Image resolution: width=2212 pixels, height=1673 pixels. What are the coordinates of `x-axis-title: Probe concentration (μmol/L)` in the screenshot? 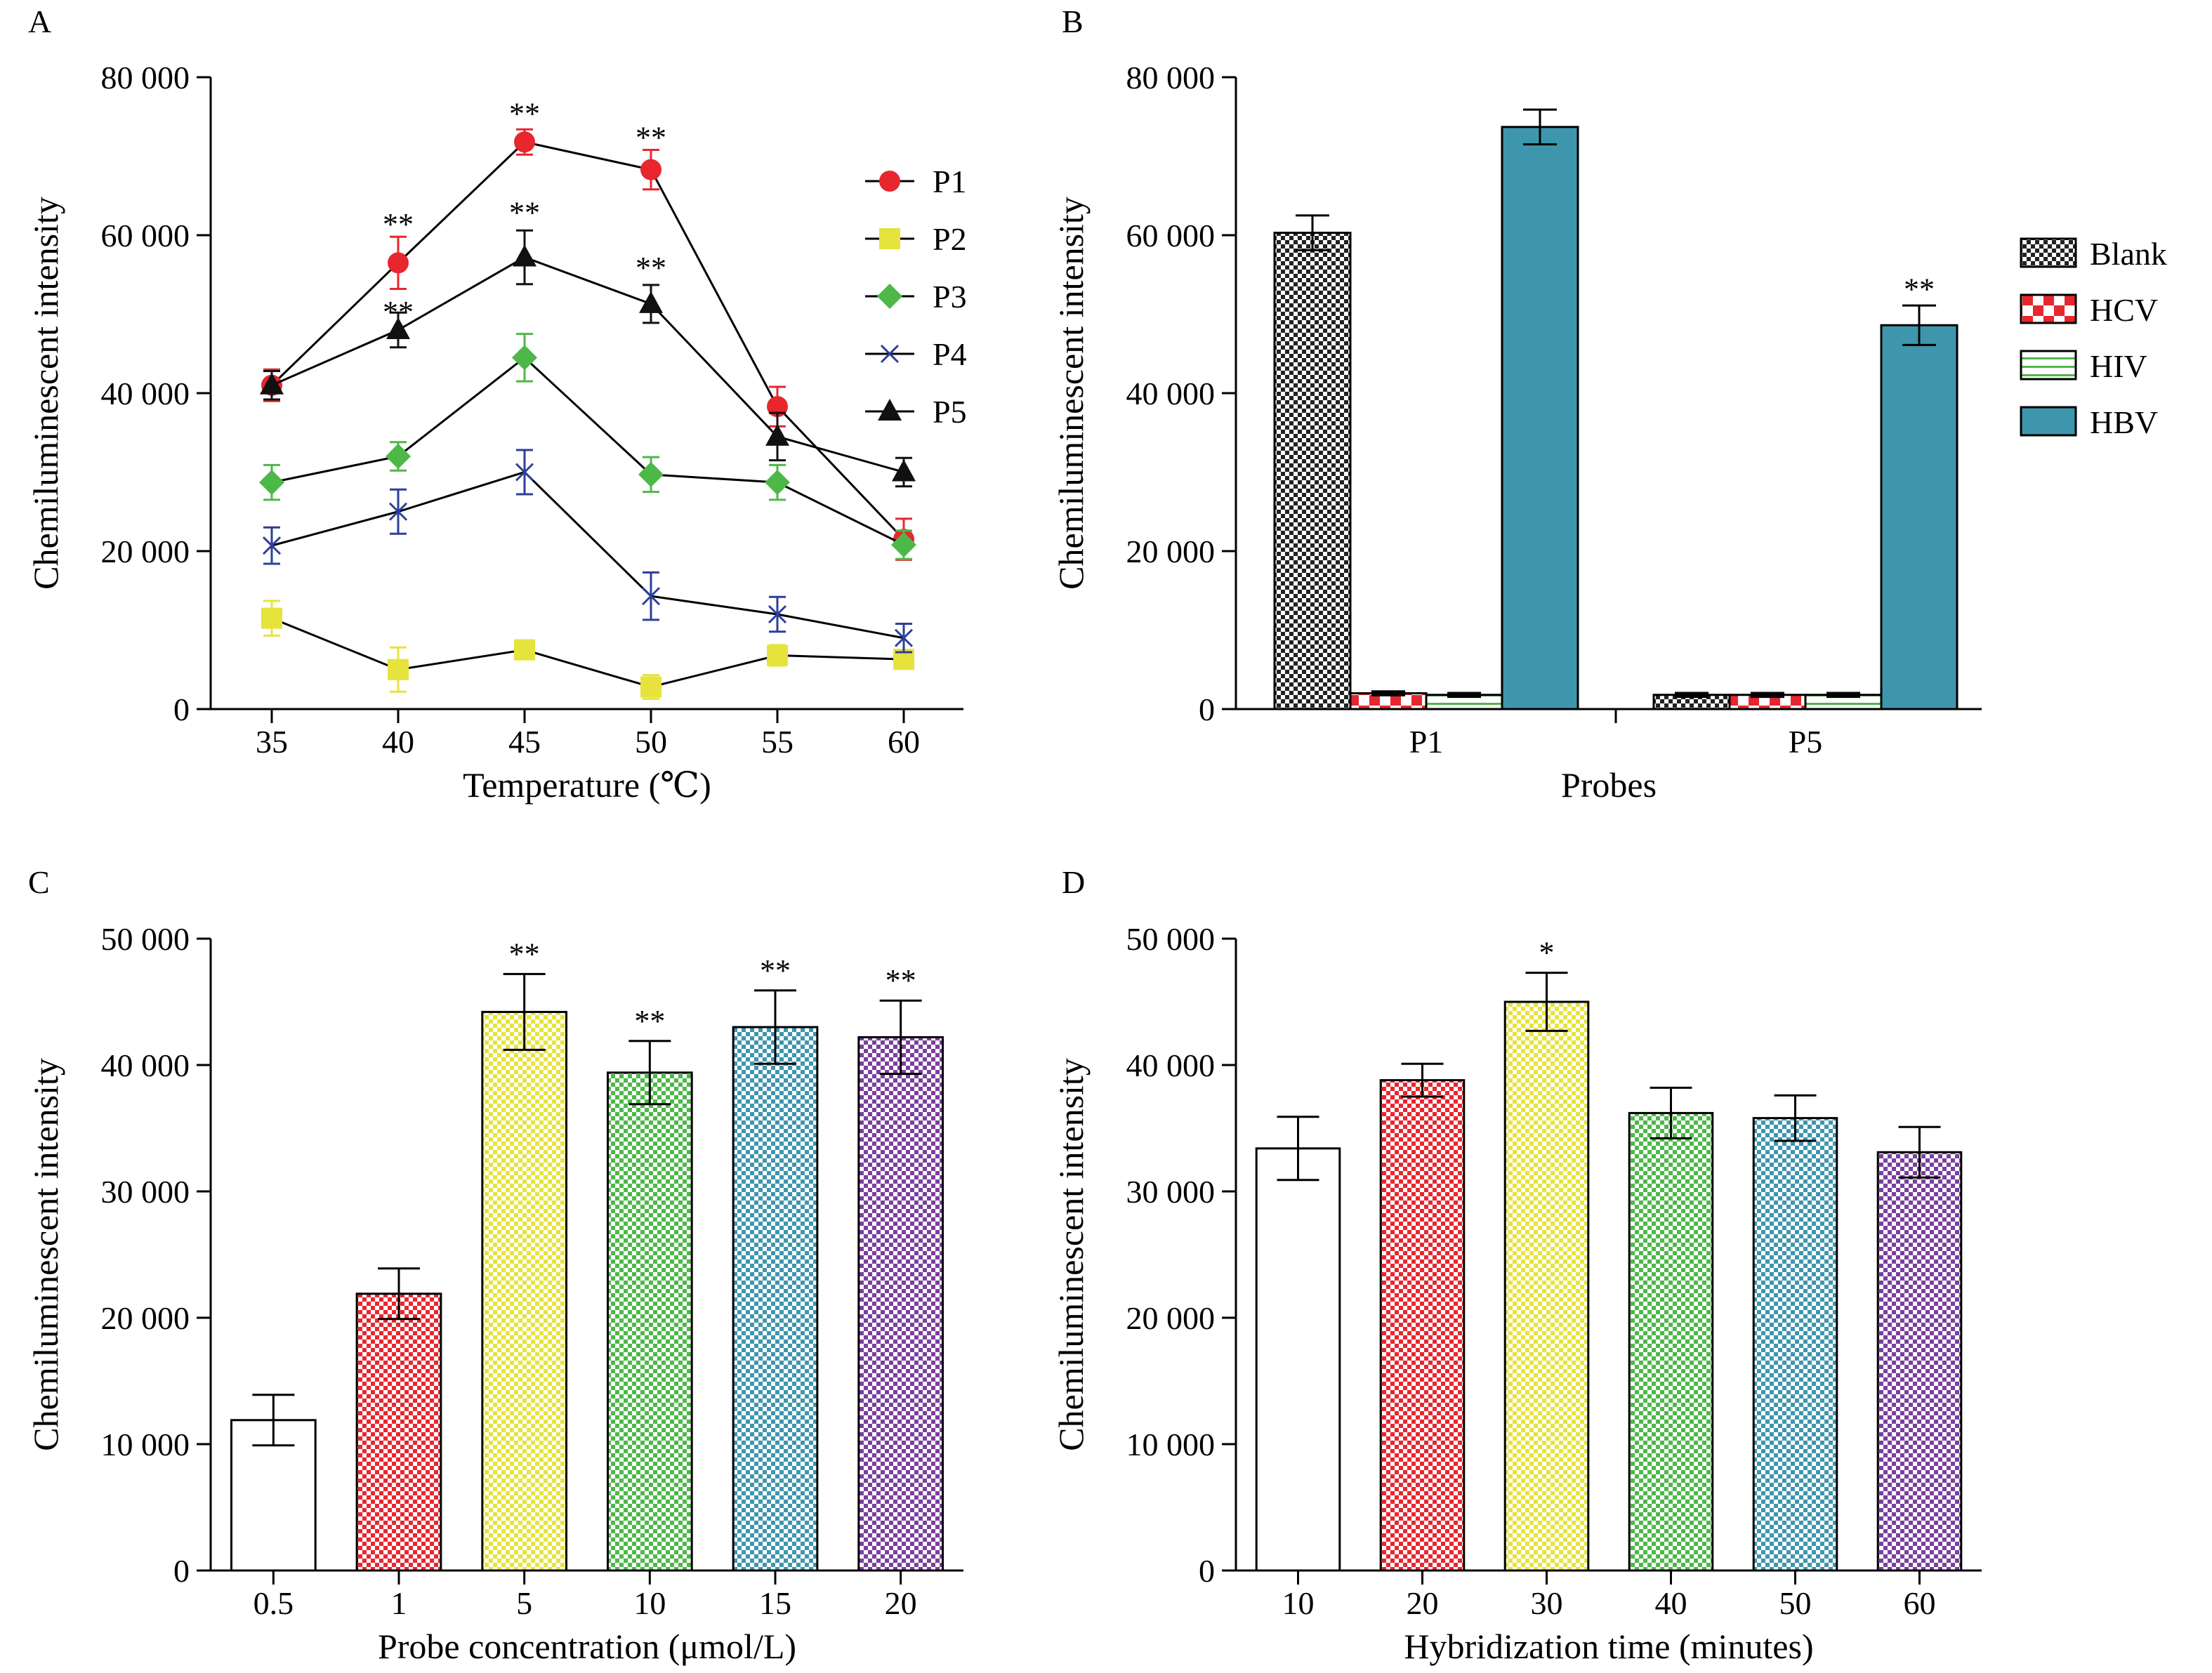 It's located at (587, 1647).